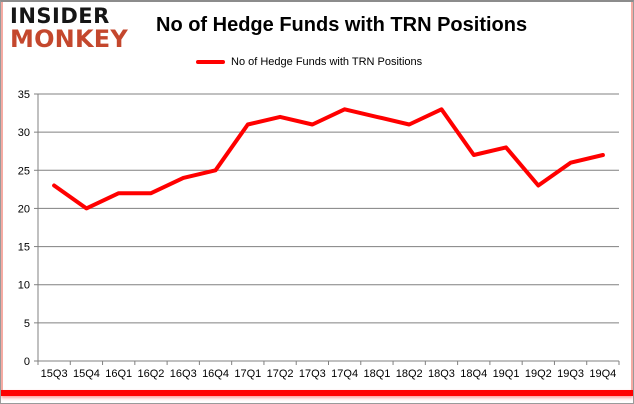  I want to click on x-axis-tick-label: 17Q3, so click(312, 374).